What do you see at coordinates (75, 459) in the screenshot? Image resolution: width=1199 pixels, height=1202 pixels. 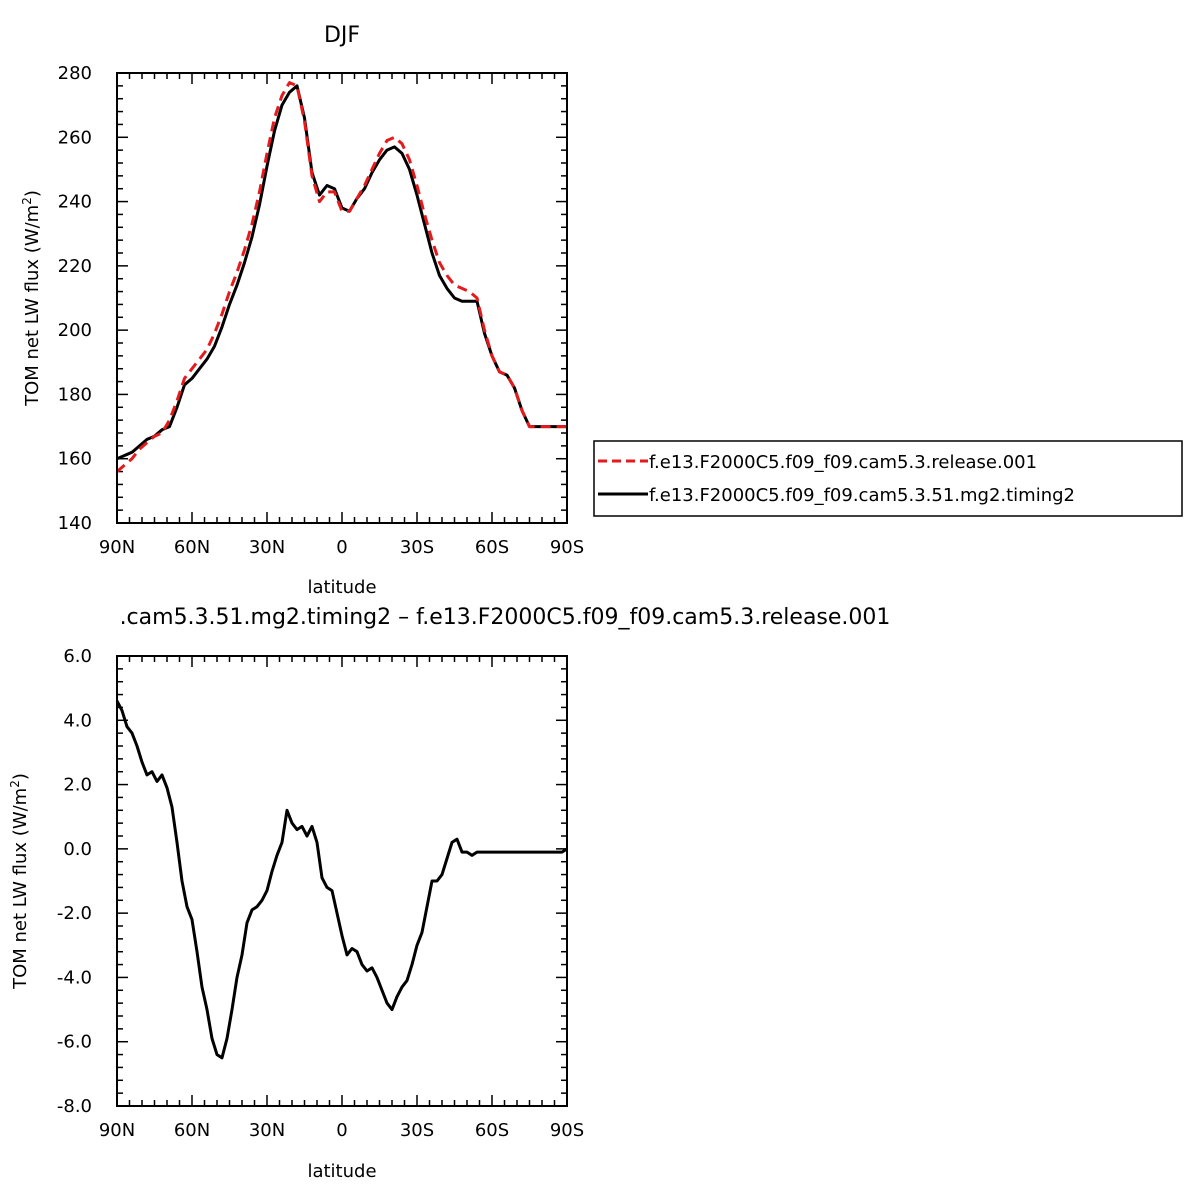 I see `top-y-tick-label: 160` at bounding box center [75, 459].